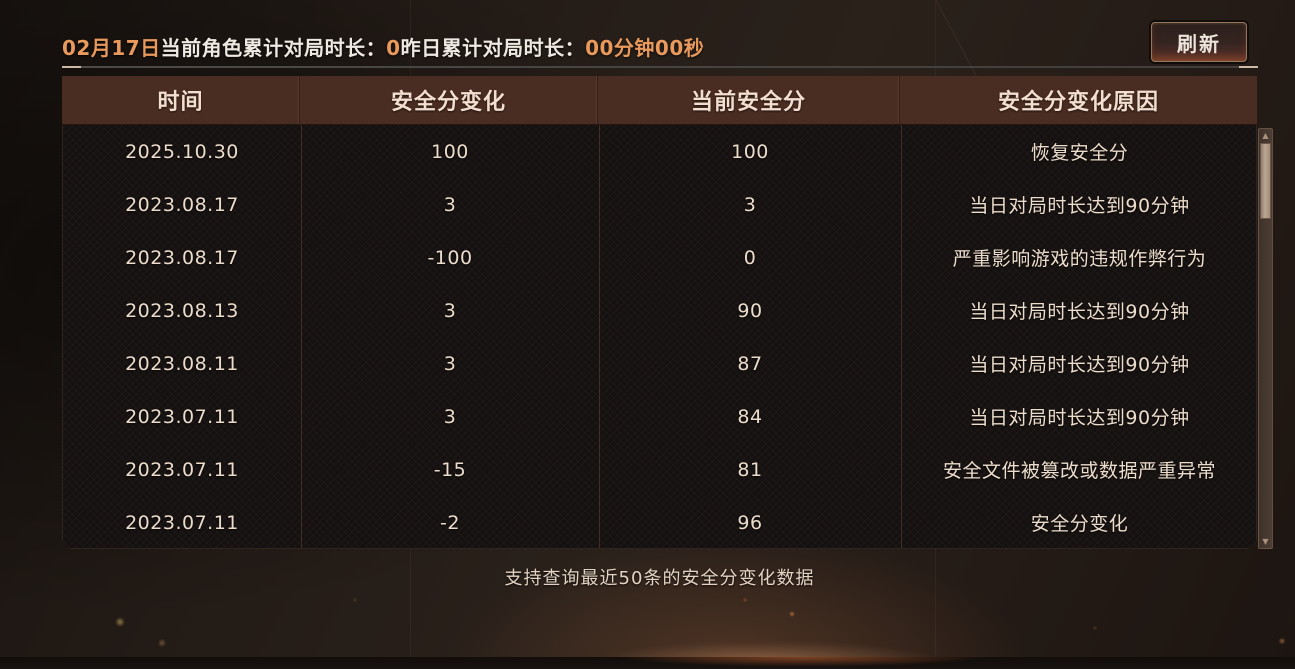  What do you see at coordinates (182, 151) in the screenshot?
I see `cell-date: 2025.10.30` at bounding box center [182, 151].